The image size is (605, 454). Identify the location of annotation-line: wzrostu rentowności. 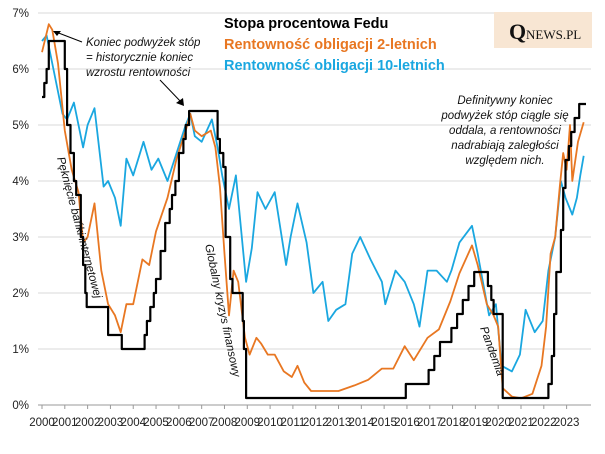
(138, 73).